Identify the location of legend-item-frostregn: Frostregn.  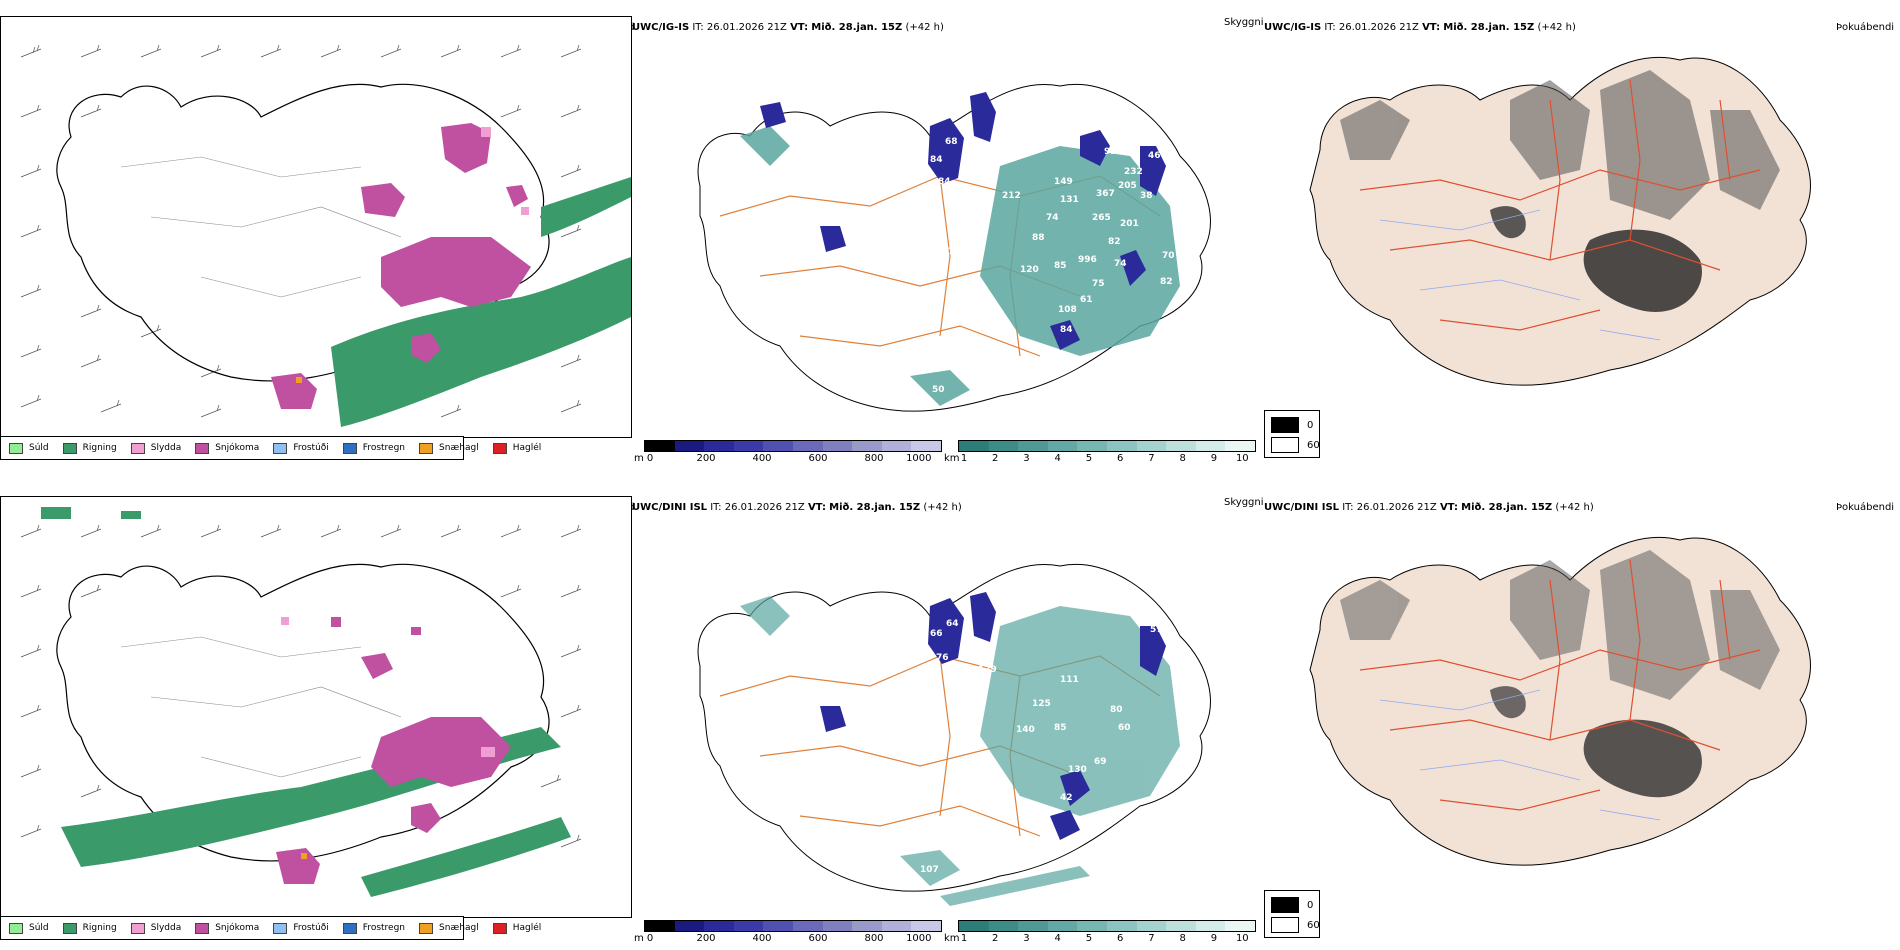
(373, 448).